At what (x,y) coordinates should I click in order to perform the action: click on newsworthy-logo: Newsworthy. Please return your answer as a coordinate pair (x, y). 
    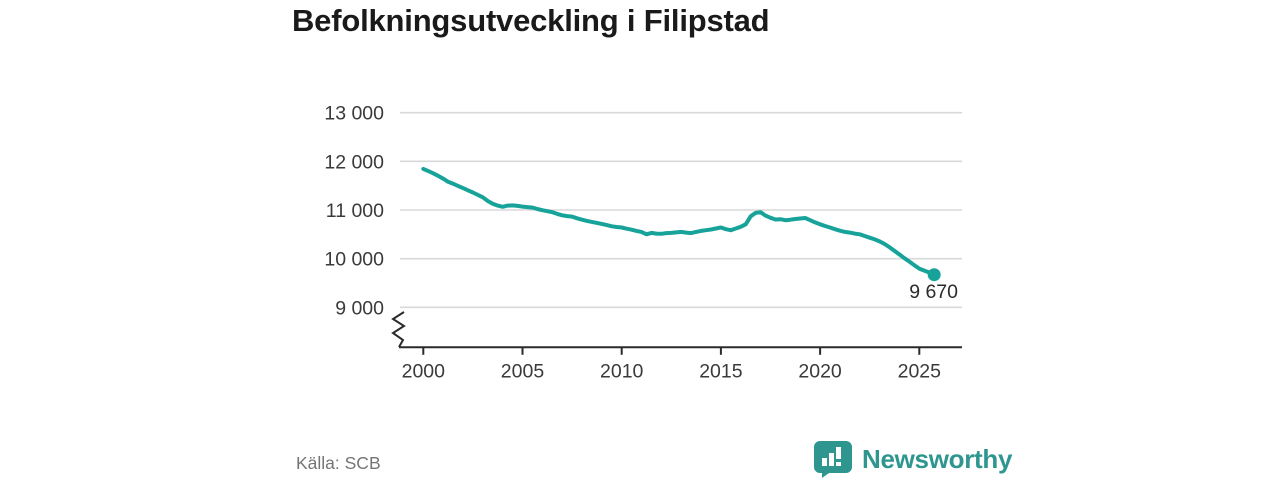
    Looking at the image, I should click on (912, 459).